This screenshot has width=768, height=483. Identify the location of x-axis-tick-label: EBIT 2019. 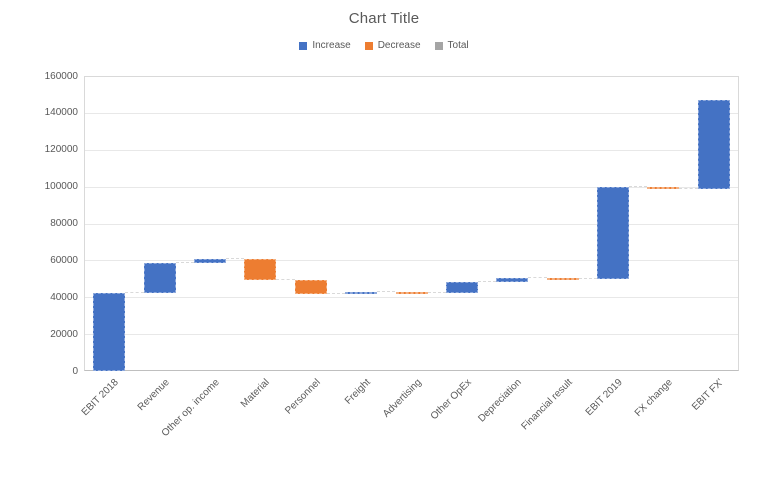
(604, 398).